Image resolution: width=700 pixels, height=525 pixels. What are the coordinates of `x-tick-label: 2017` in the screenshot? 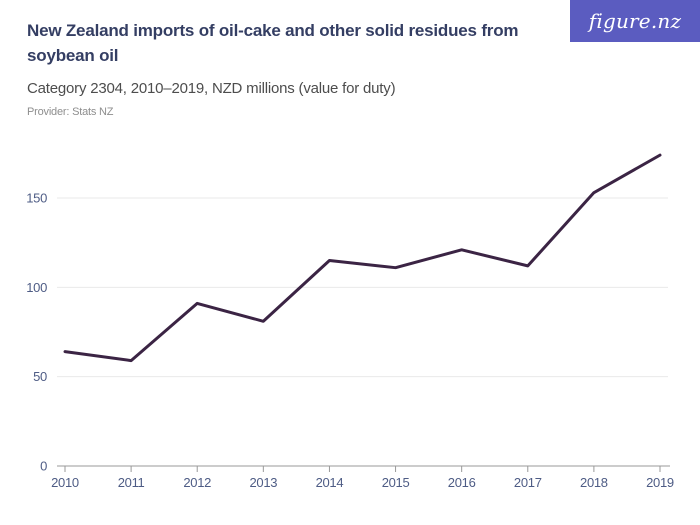 It's located at (528, 482).